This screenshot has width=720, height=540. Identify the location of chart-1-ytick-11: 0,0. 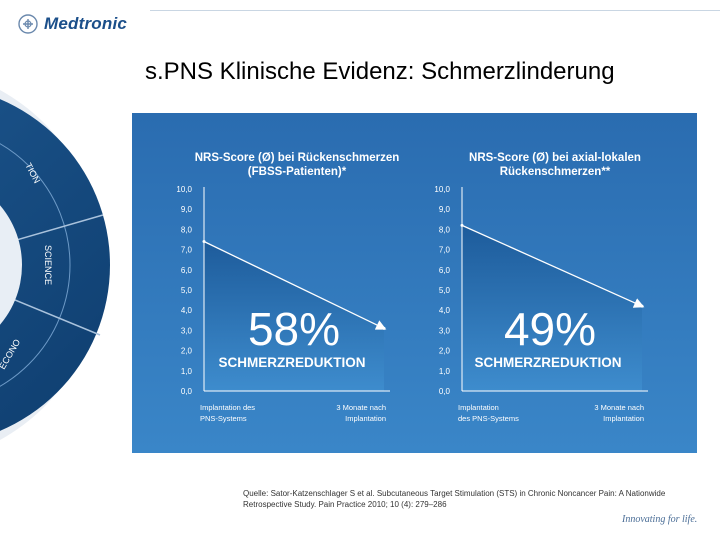
(187, 391).